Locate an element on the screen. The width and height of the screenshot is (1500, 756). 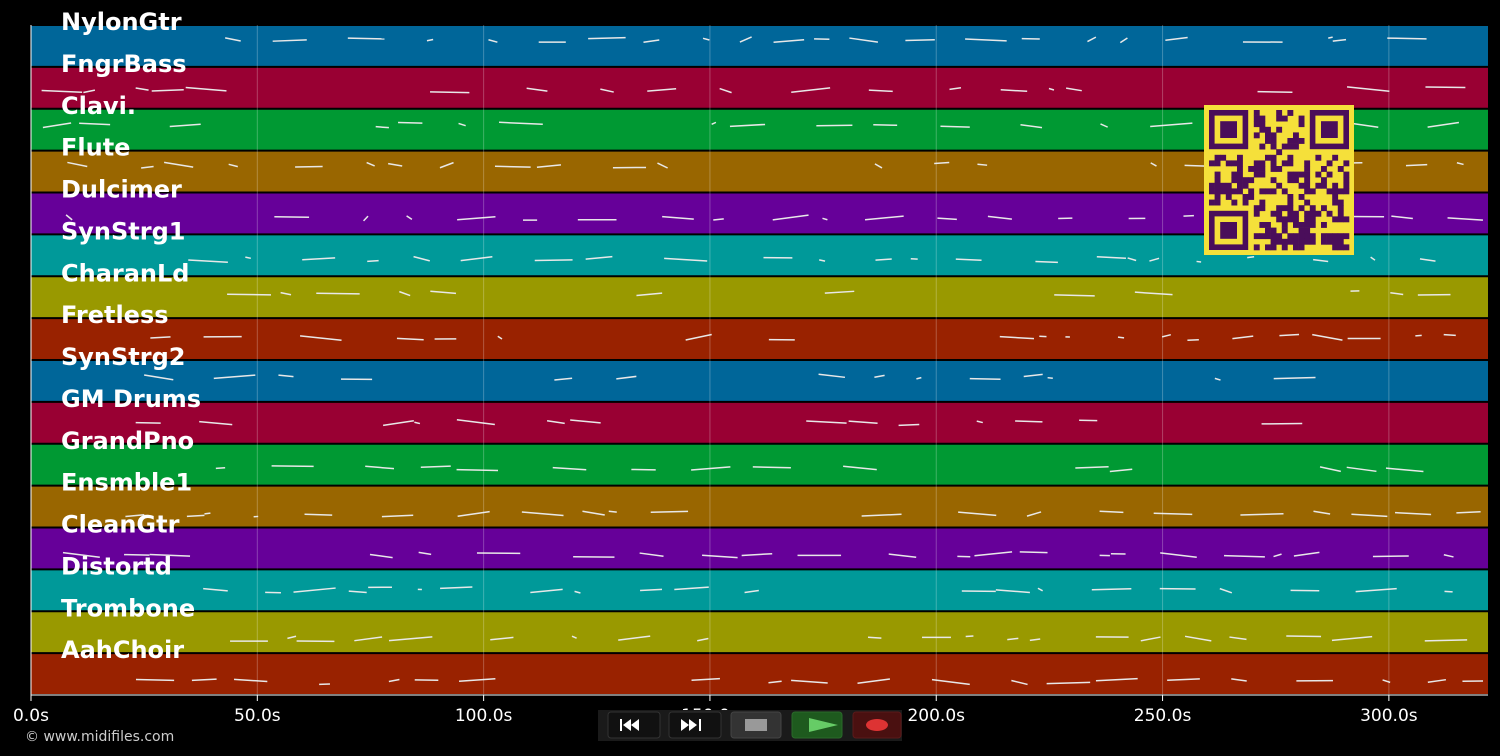
time-tick-label: 250.0s is located at coordinates (1163, 716).